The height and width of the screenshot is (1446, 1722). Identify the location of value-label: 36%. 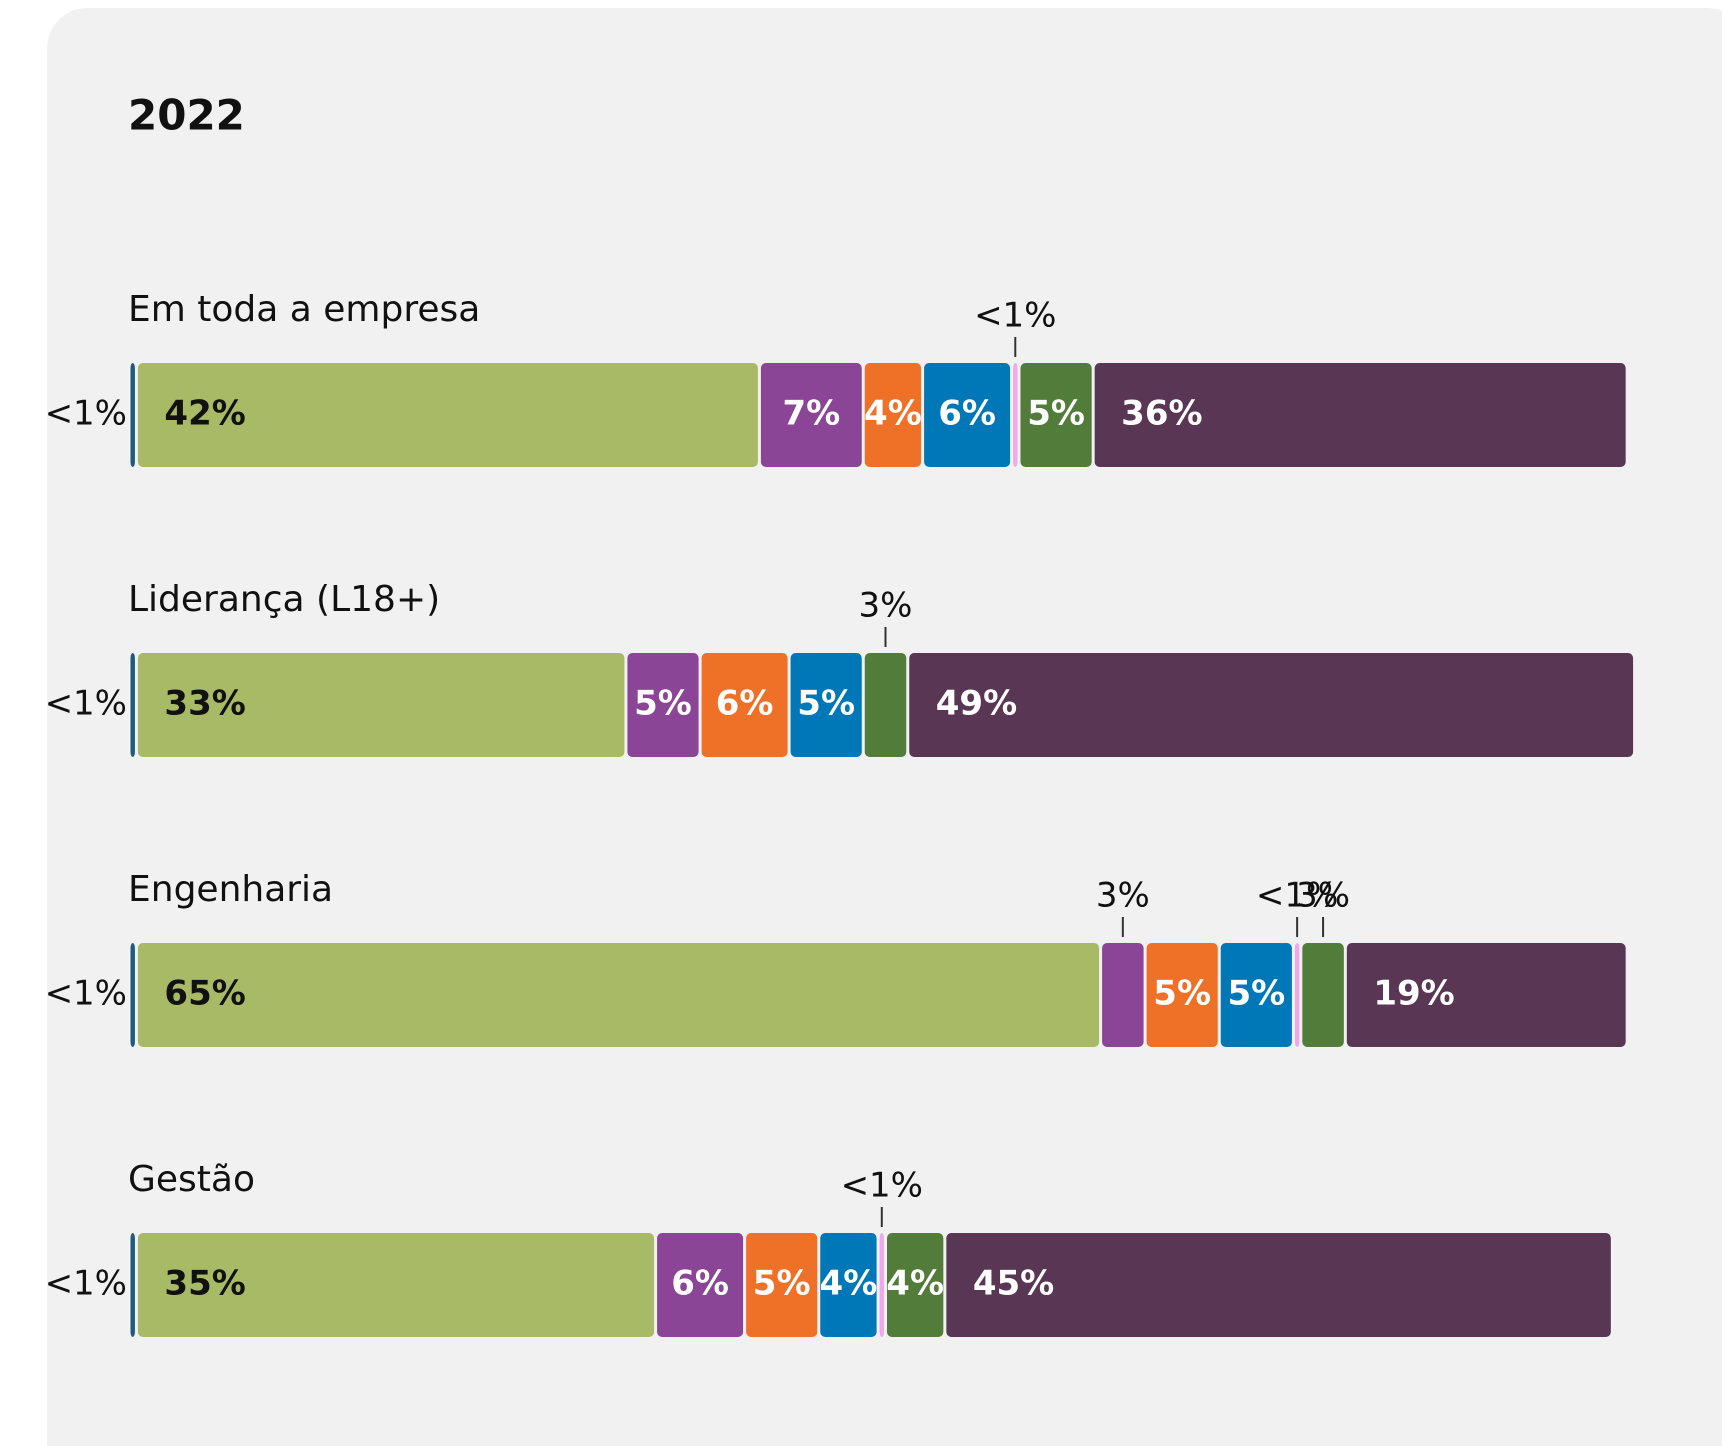
(1161, 414).